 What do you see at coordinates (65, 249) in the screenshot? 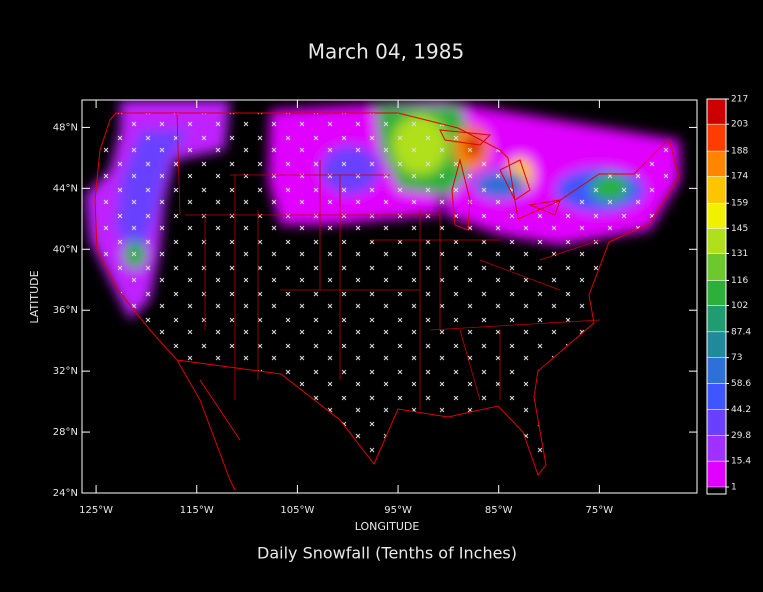
I see `y-tick-label: 40°N` at bounding box center [65, 249].